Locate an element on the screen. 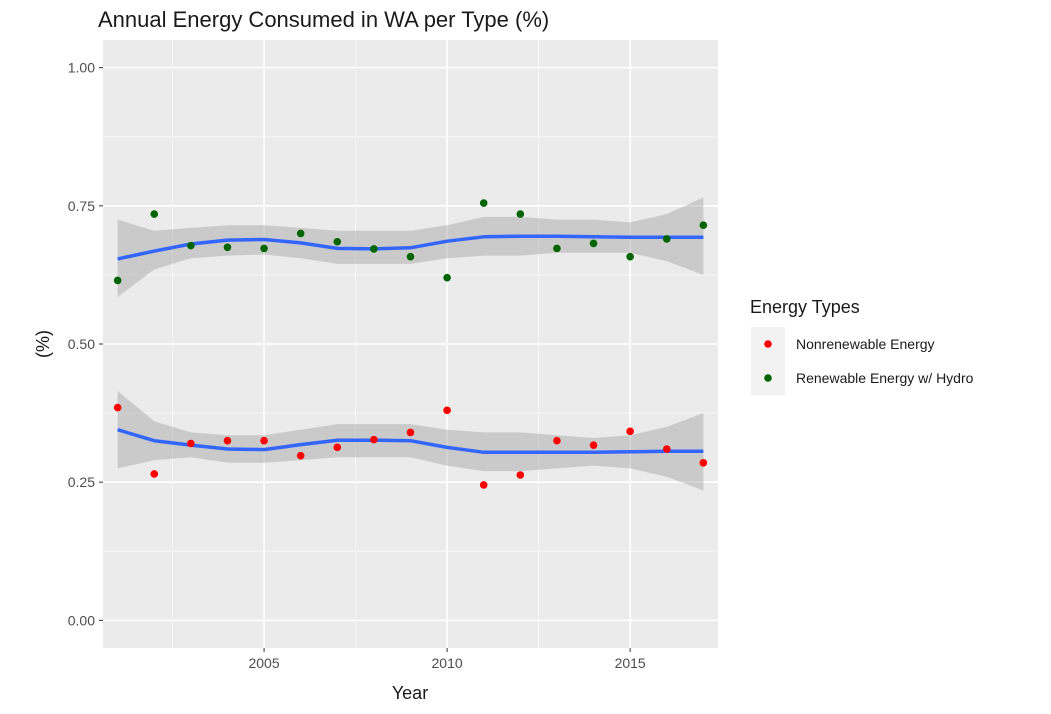 The height and width of the screenshot is (714, 1051). y-axis-ticks: 0.00 0.25 0.50 0.75 1.00 is located at coordinates (85, 344).